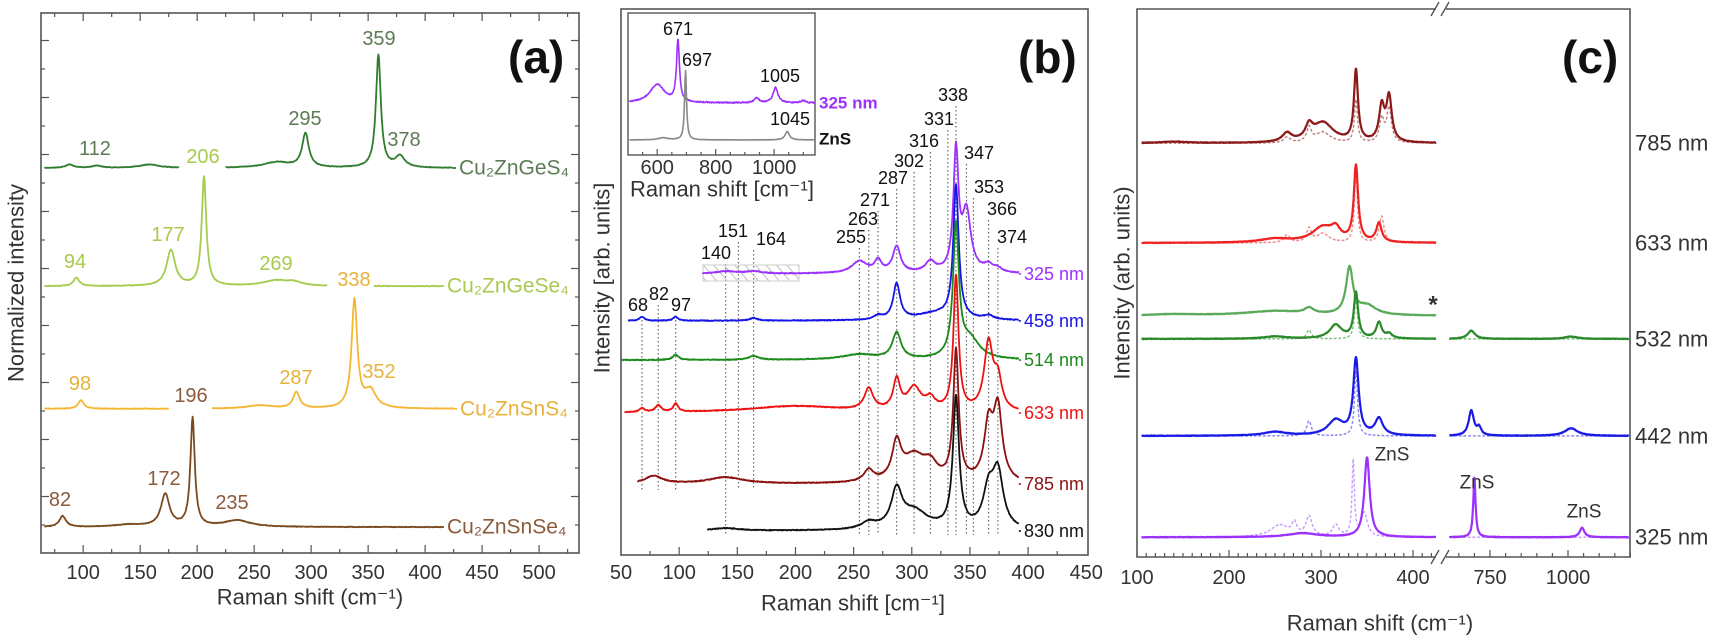 The width and height of the screenshot is (1719, 641). Describe the element at coordinates (790, 119) in the screenshot. I see `inset-peak-label: 1045` at that location.